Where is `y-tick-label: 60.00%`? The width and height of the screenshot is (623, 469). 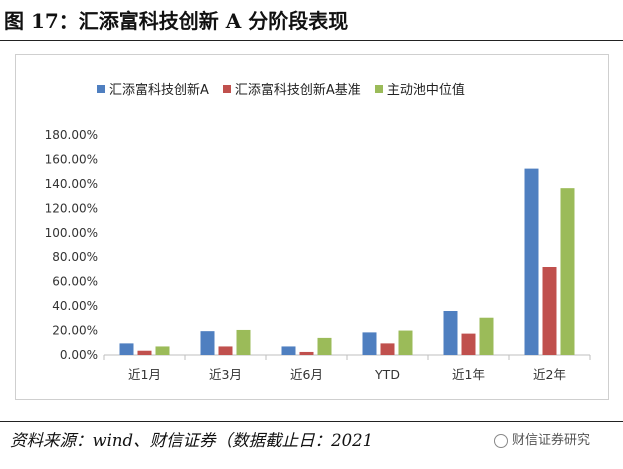
y-tick-label: 60.00% is located at coordinates (75, 282).